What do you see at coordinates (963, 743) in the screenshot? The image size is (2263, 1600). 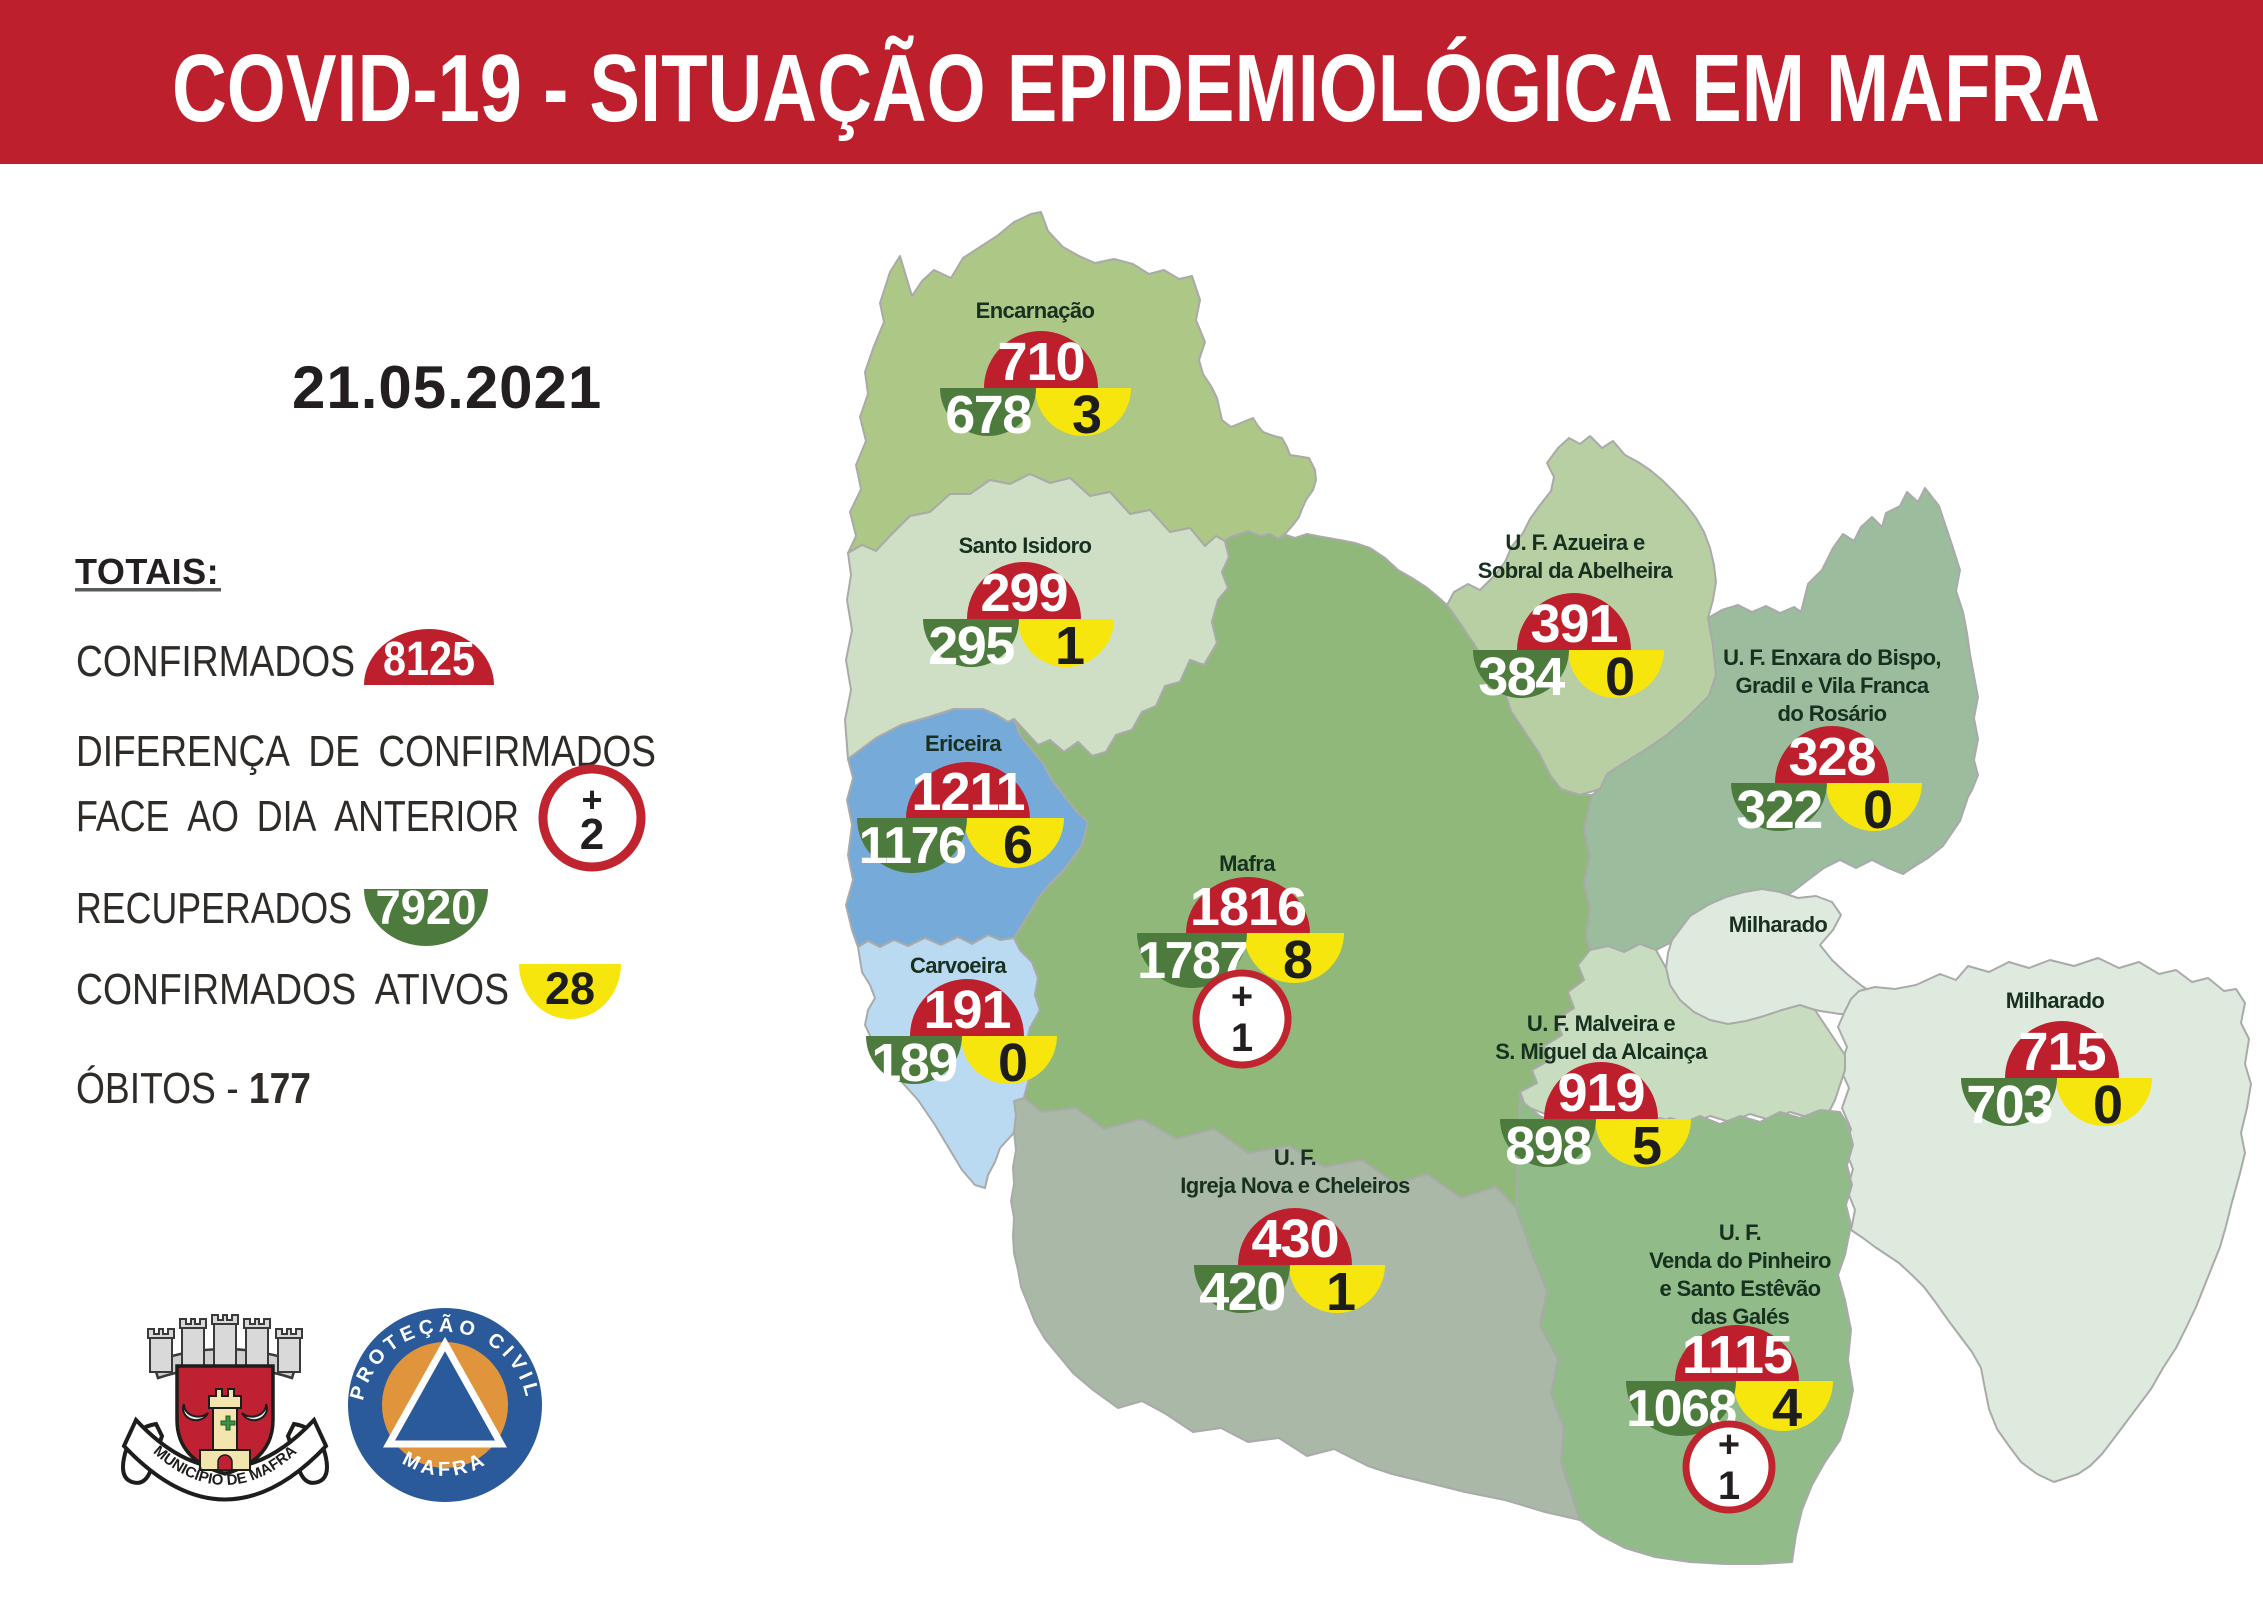 I see `svg-text: Ericeira` at bounding box center [963, 743].